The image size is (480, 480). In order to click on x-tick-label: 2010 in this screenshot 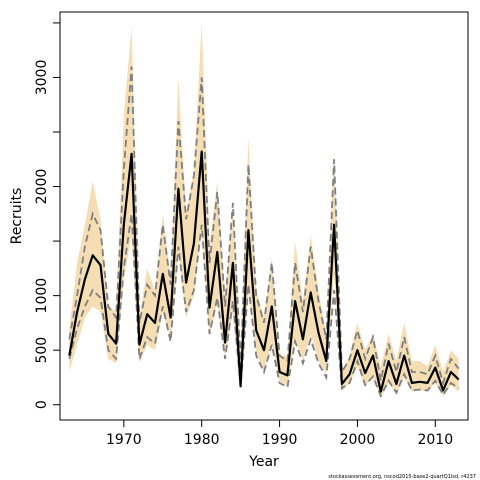, I will do `click(435, 440)`.